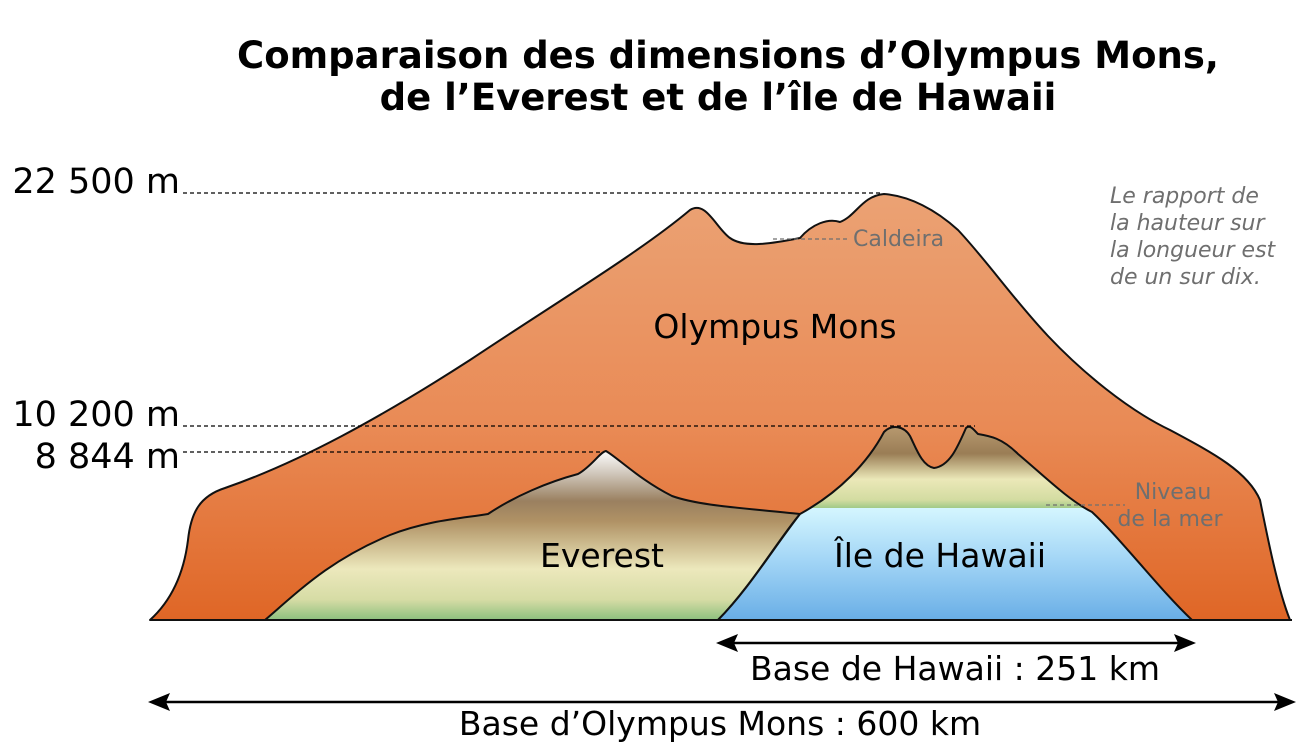 The height and width of the screenshot is (751, 1312). What do you see at coordinates (1185, 277) in the screenshot?
I see `ratio-note-line-4: de un sur dix.` at bounding box center [1185, 277].